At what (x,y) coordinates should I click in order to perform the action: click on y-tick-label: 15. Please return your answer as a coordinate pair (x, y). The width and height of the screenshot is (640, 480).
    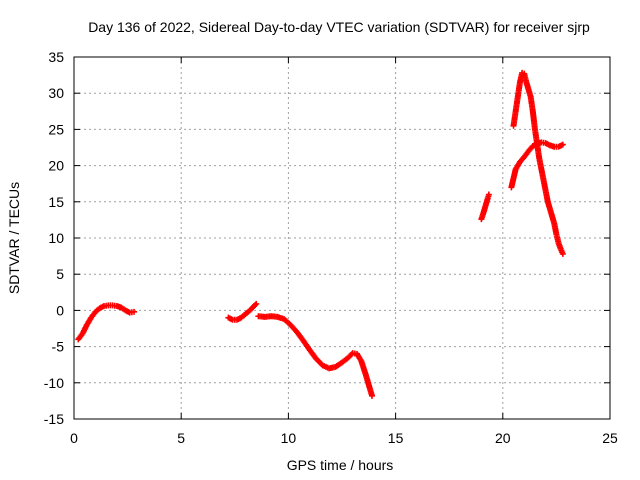
    Looking at the image, I should click on (56, 202).